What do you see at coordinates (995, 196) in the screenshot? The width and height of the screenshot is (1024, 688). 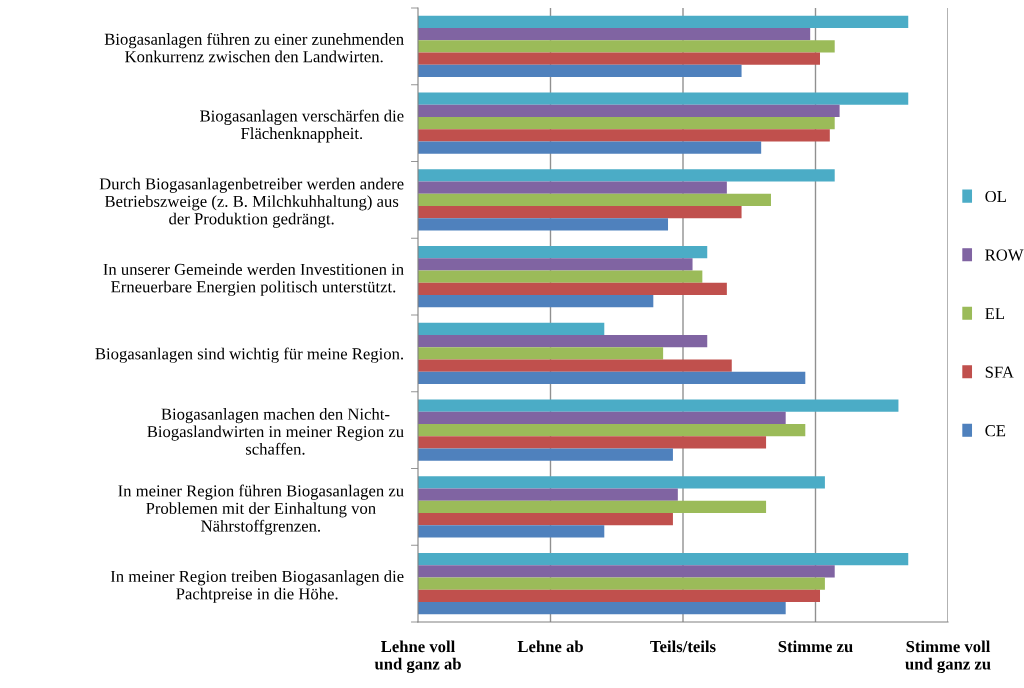 I see `legend-label: OL` at bounding box center [995, 196].